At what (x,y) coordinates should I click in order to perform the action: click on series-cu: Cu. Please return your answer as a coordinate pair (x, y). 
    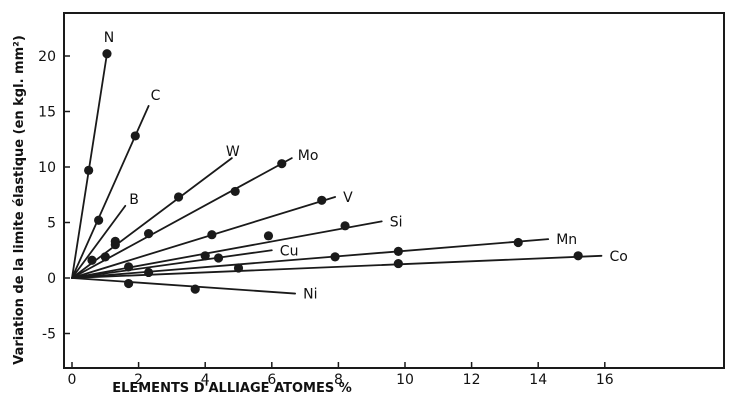
    Looking at the image, I should click on (185, 261).